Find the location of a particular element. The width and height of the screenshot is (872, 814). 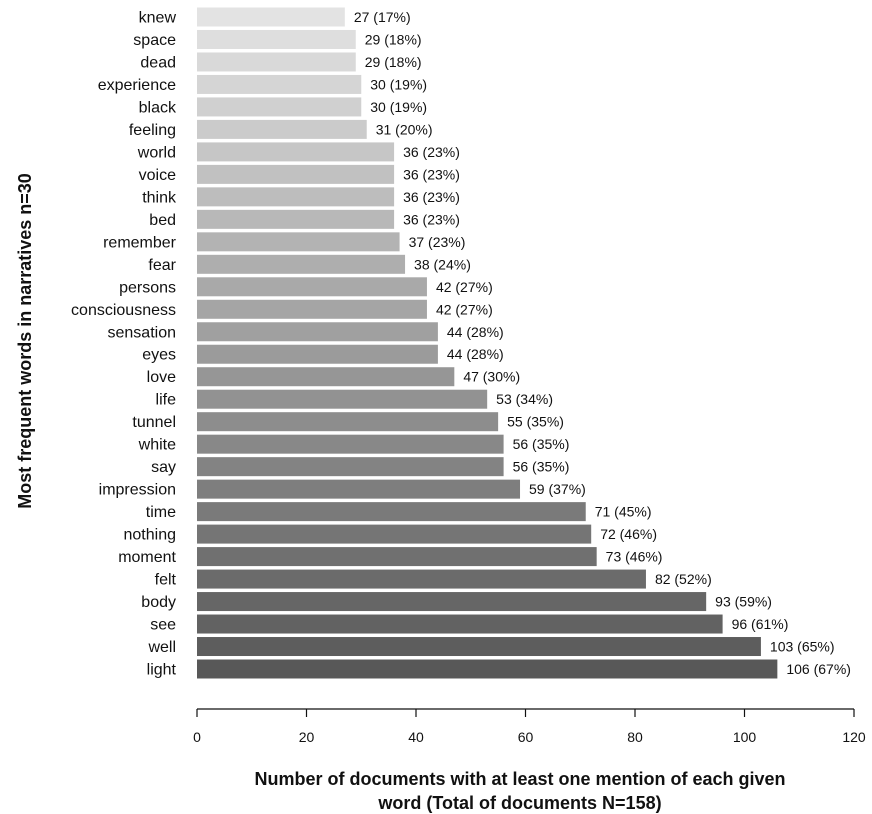

category-label-impression: impression is located at coordinates (137, 490).